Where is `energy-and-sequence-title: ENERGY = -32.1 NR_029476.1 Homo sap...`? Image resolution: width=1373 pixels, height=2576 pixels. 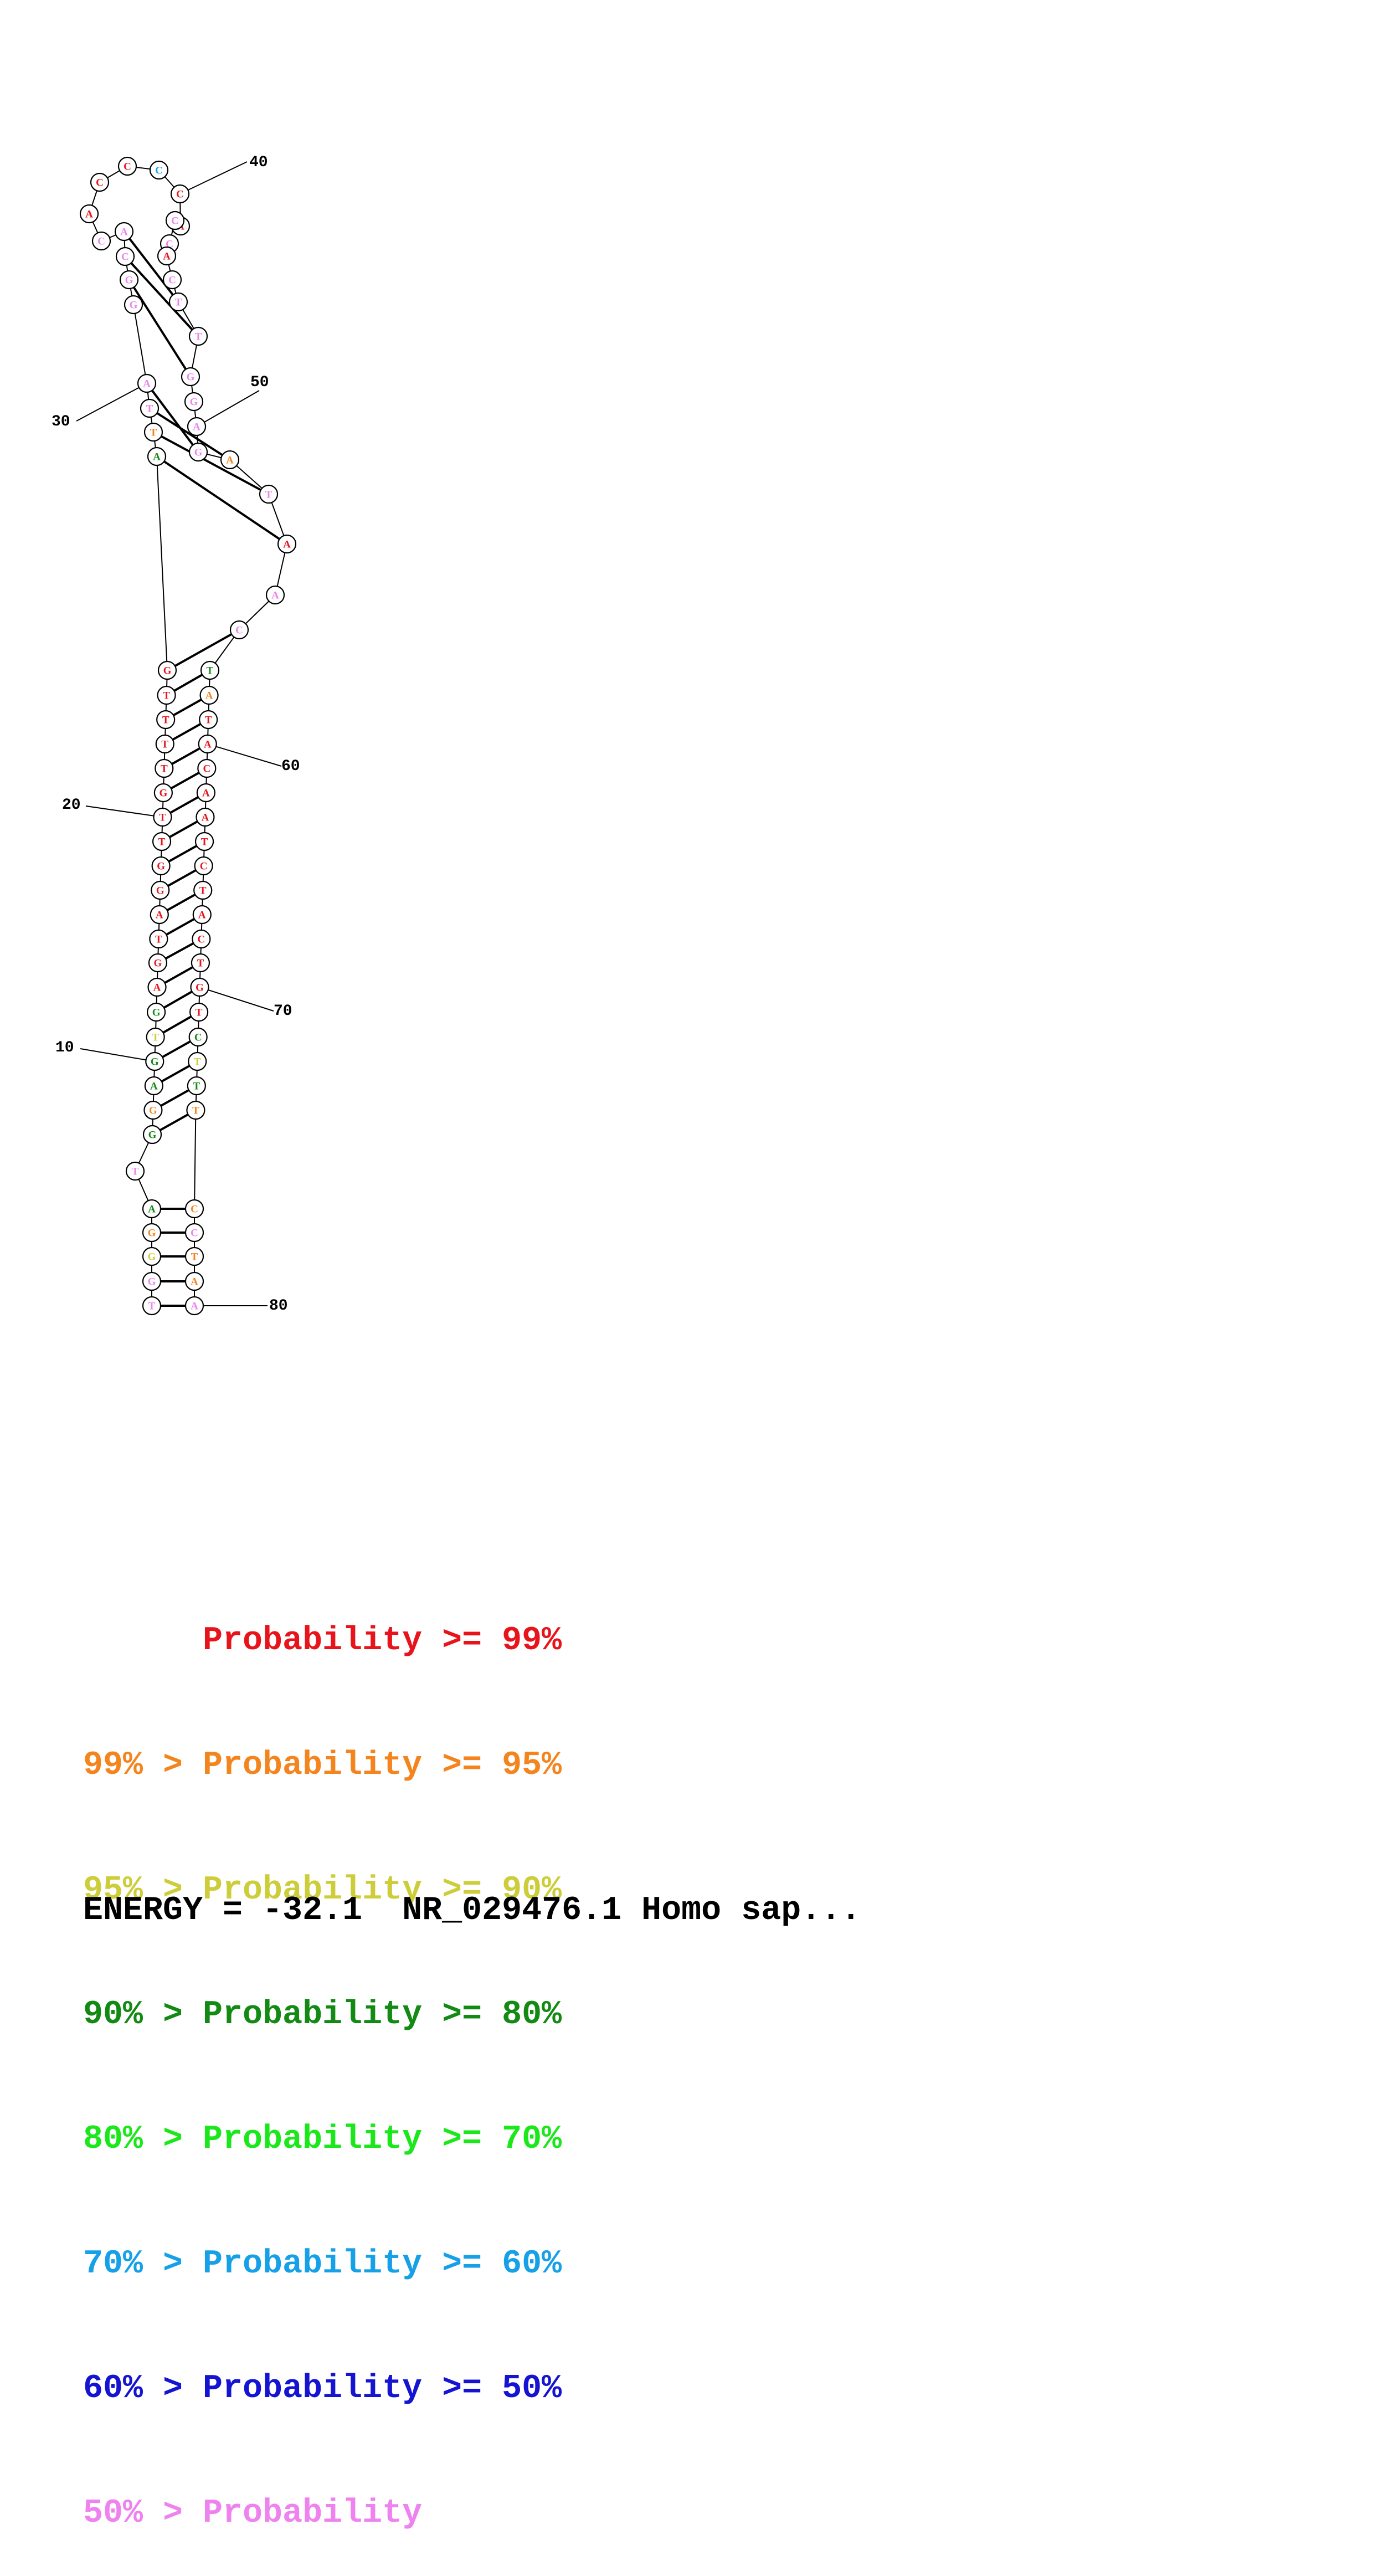 energy-and-sequence-title: ENERGY = -32.1 NR_029476.1 Homo sap... is located at coordinates (472, 1911).